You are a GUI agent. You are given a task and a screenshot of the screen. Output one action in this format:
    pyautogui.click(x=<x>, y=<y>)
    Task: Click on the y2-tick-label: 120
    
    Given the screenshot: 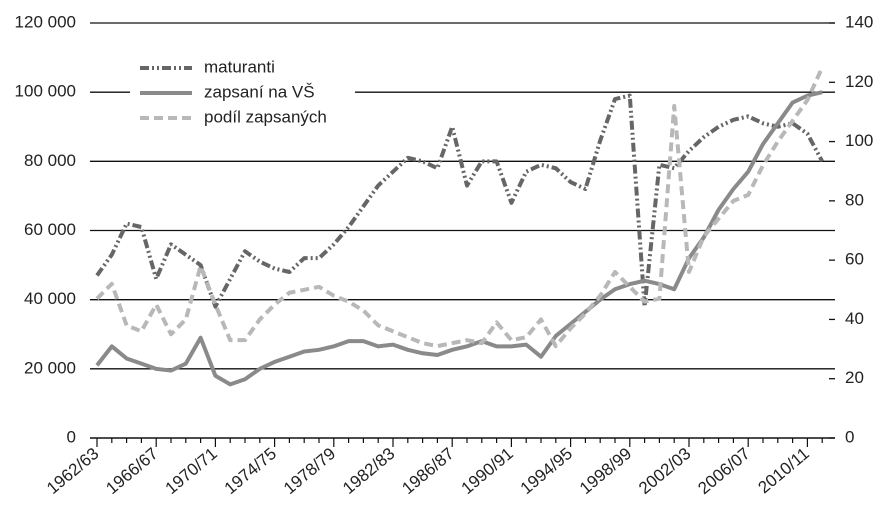 What is the action you would take?
    pyautogui.click(x=859, y=81)
    